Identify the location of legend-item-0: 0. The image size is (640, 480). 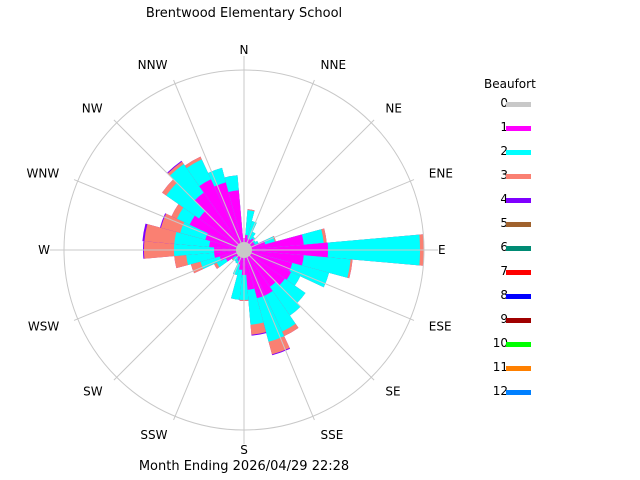
(524, 108).